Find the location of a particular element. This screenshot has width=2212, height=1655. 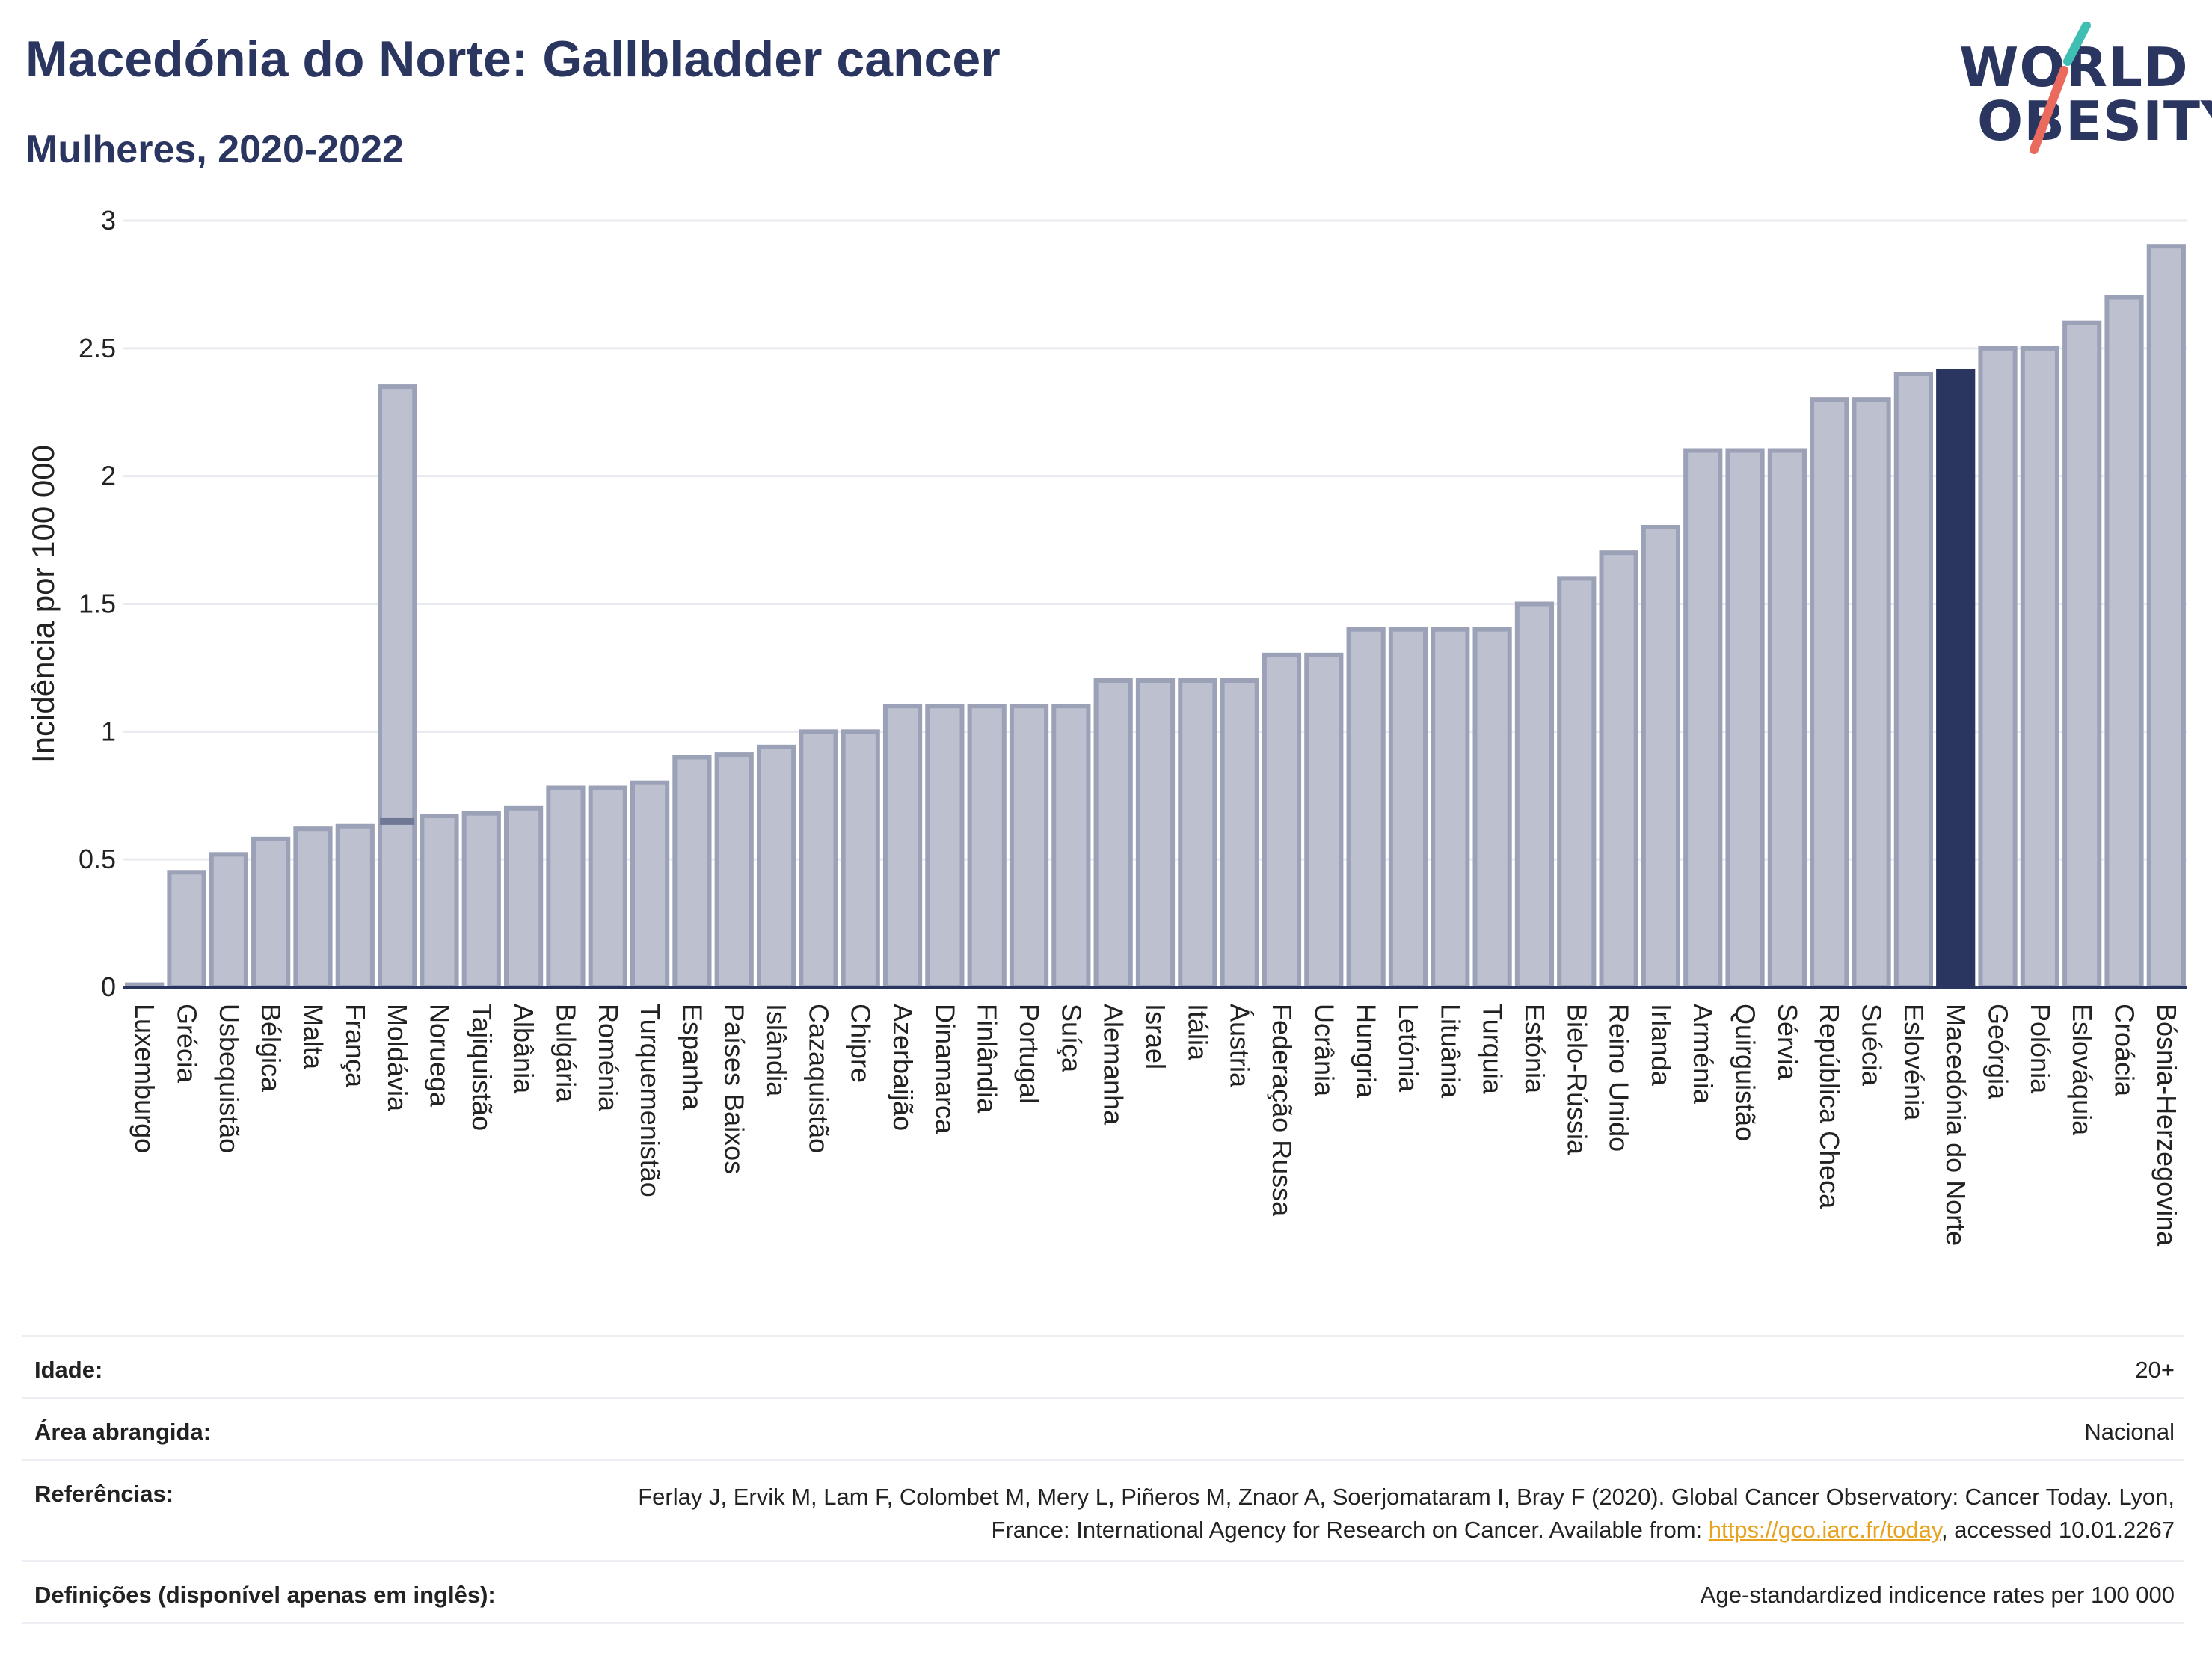

references-suffix: , accessed 10.01.2267 is located at coordinates (2058, 1530).